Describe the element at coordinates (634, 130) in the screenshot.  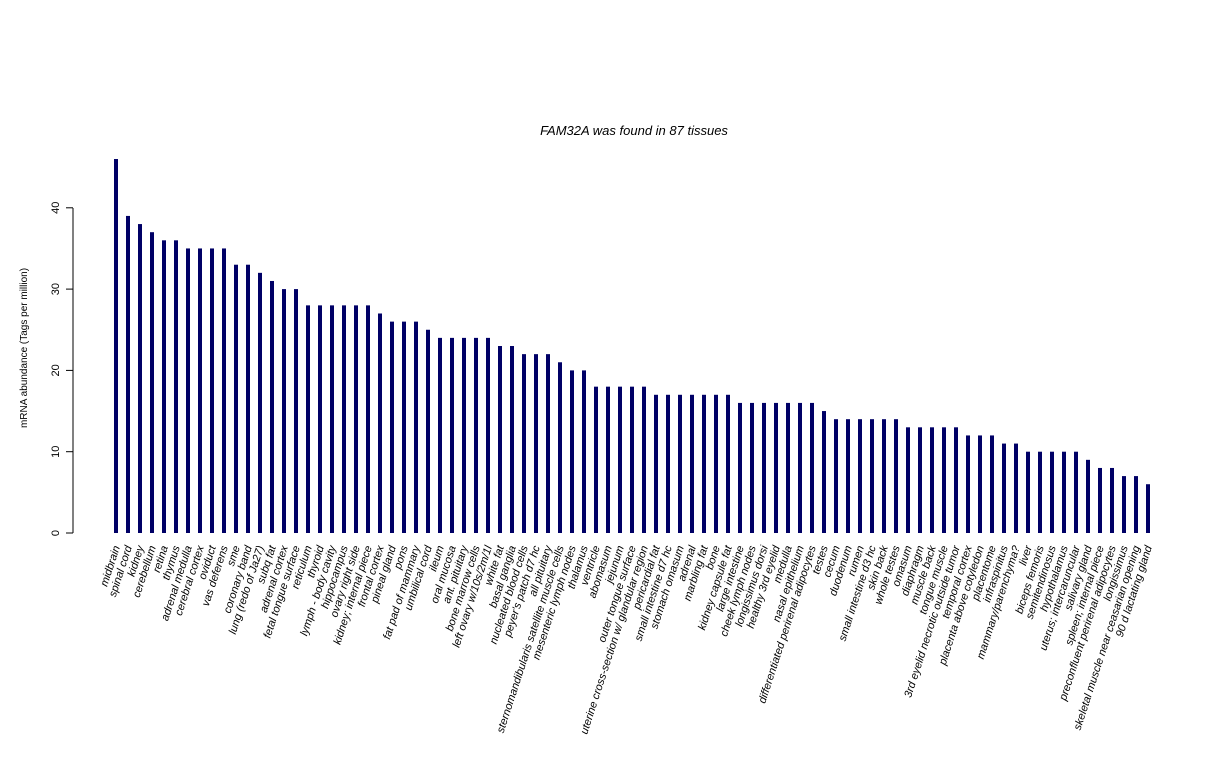
I see `chart-title: FAM32A was found in 87 tissues` at that location.